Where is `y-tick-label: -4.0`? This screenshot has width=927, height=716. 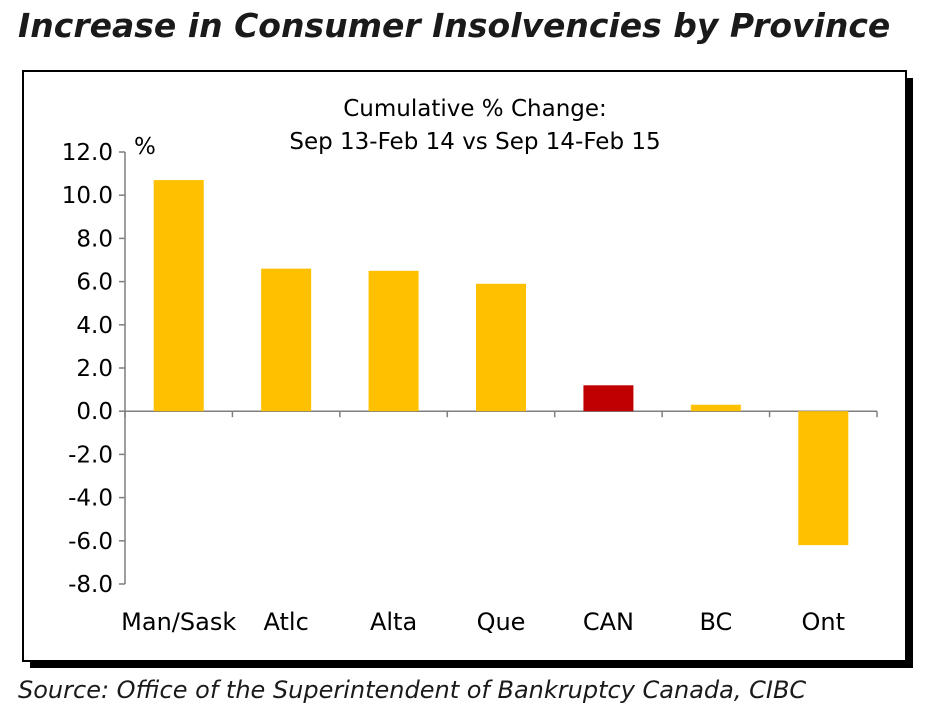
y-tick-label: -4.0 is located at coordinates (90, 499).